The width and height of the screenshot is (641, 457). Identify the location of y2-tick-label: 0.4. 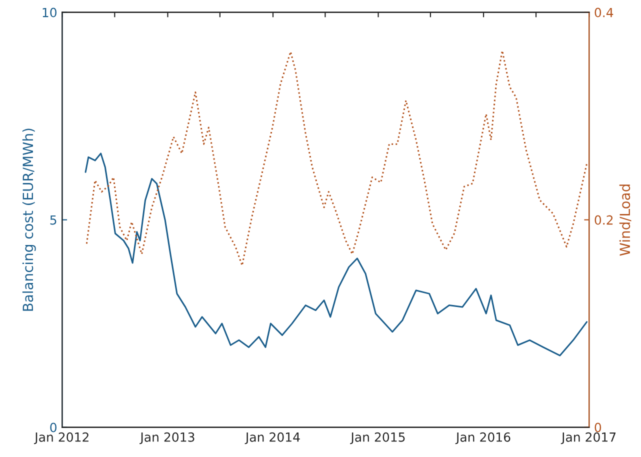
(604, 13).